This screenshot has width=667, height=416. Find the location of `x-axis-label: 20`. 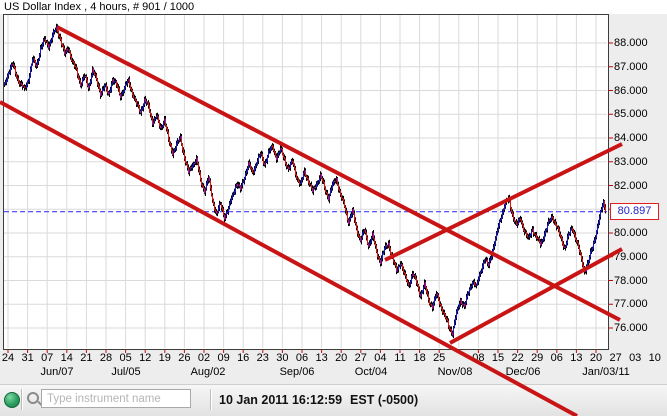

x-axis-label: 20 is located at coordinates (596, 358).